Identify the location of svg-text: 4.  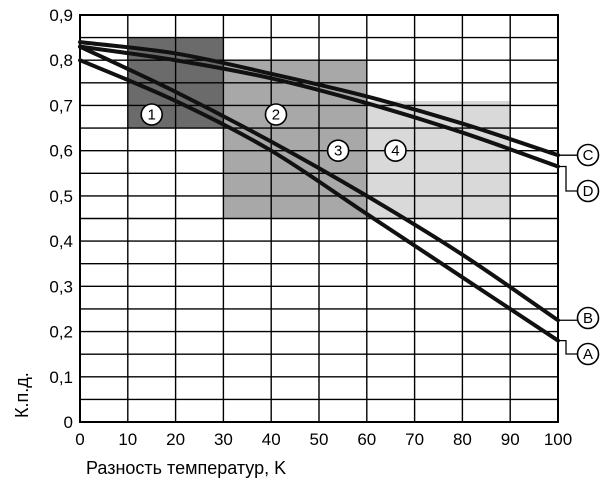
(395, 151).